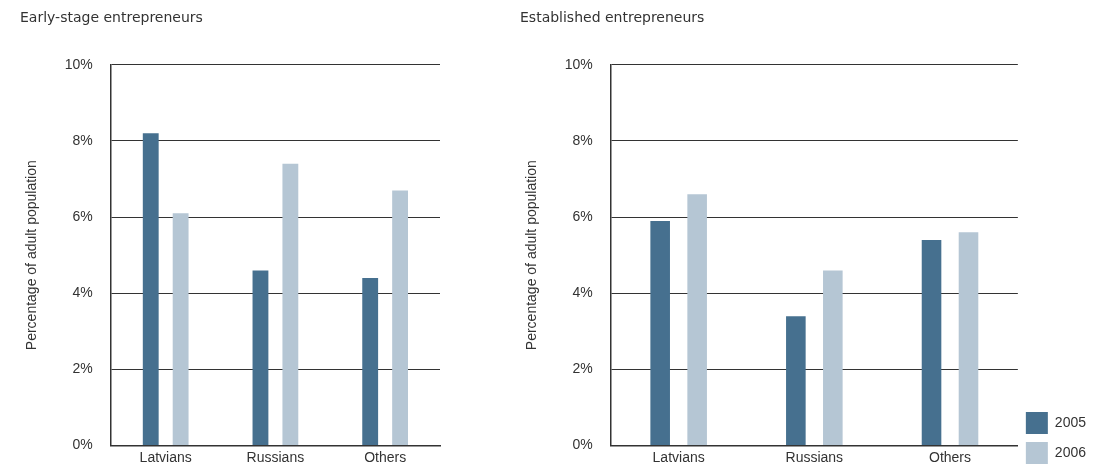 This screenshot has width=1106, height=472. I want to click on legend-label: 2006, so click(1070, 451).